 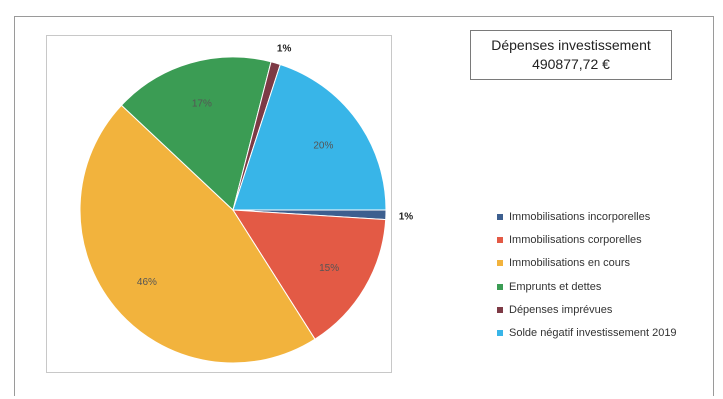 I want to click on pie-slice-solde-negatif-investissement-2019, so click(x=309, y=137).